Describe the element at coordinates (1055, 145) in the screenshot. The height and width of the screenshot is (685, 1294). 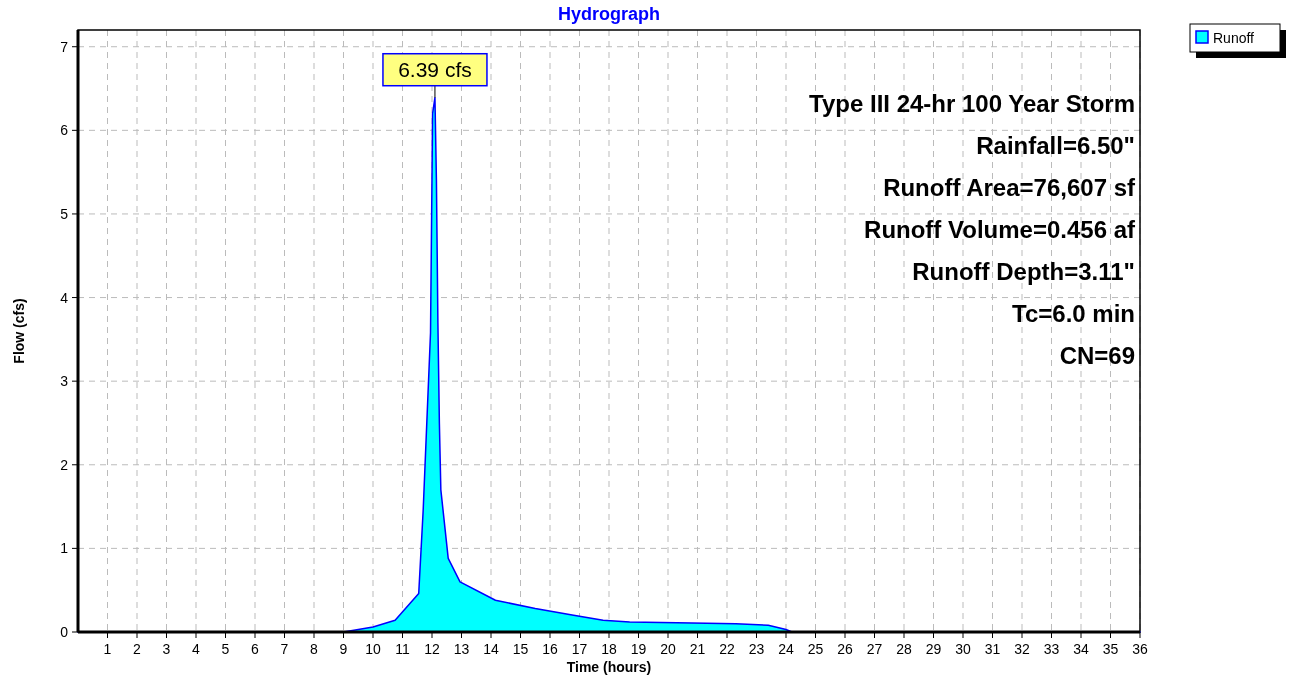
I see `annotation: Rainfall=6.50"` at that location.